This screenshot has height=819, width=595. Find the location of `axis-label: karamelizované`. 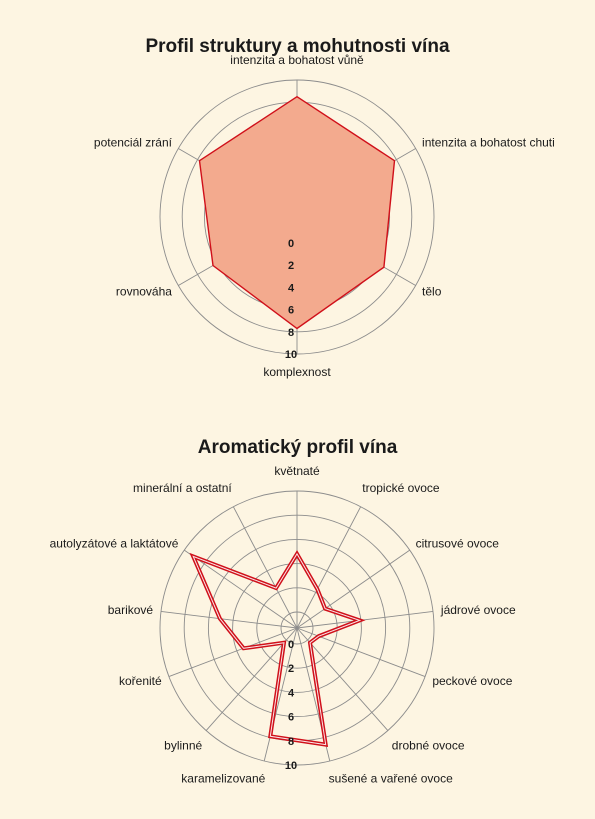

axis-label: karamelizované is located at coordinates (223, 779).